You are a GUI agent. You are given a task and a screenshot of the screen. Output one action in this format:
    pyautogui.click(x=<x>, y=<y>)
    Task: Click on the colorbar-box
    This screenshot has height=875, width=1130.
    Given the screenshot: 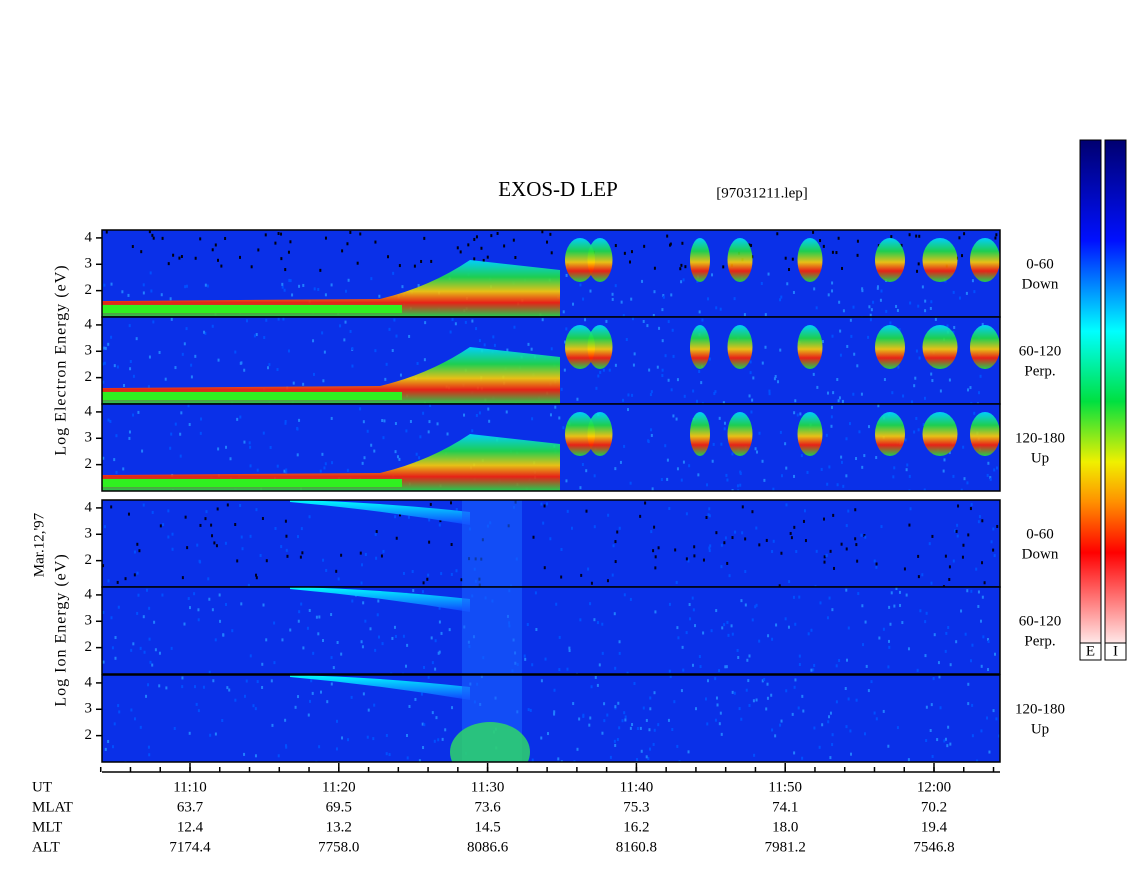 What is the action you would take?
    pyautogui.click(x=1090, y=651)
    